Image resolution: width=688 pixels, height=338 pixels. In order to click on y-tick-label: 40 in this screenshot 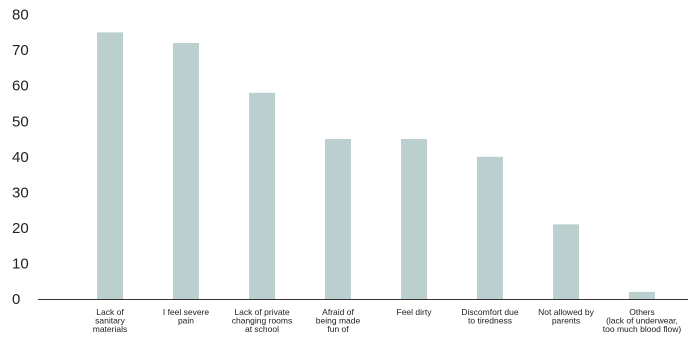, I will do `click(20, 157)`.